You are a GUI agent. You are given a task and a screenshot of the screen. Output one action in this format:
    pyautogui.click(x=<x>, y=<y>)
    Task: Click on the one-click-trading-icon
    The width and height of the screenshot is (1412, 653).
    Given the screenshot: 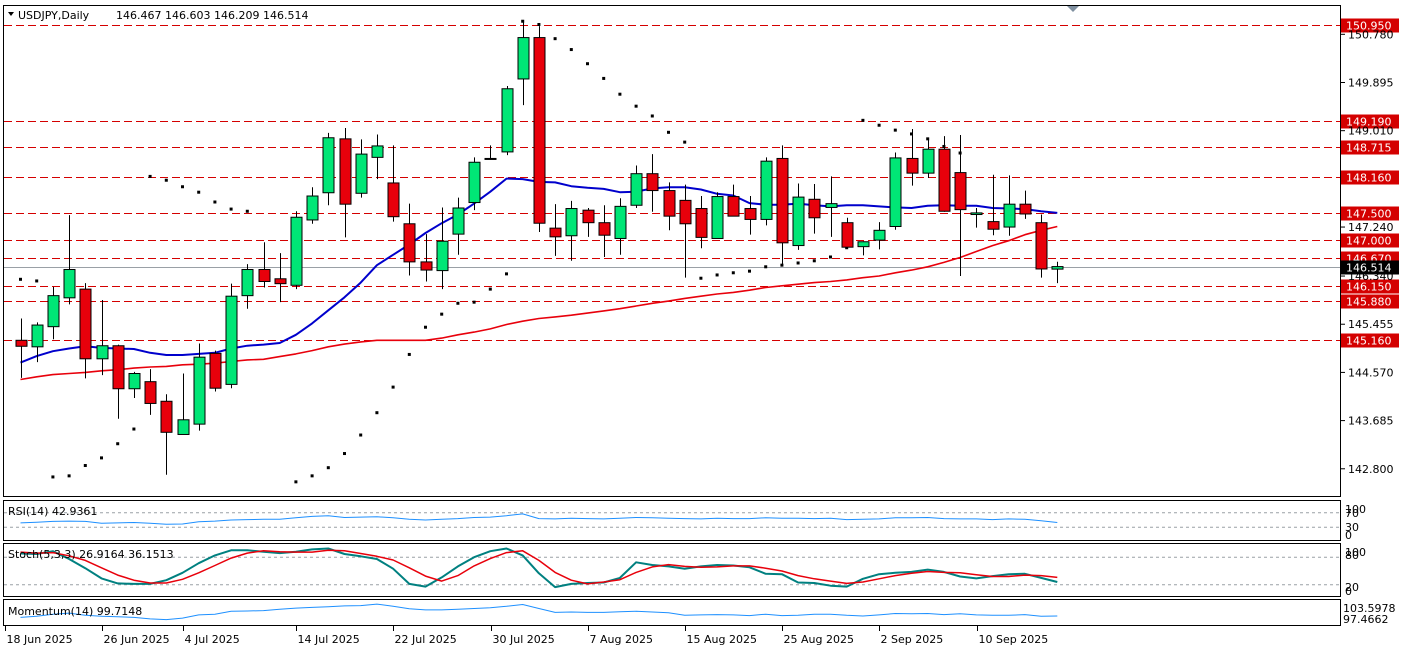 What is the action you would take?
    pyautogui.click(x=1073, y=9)
    